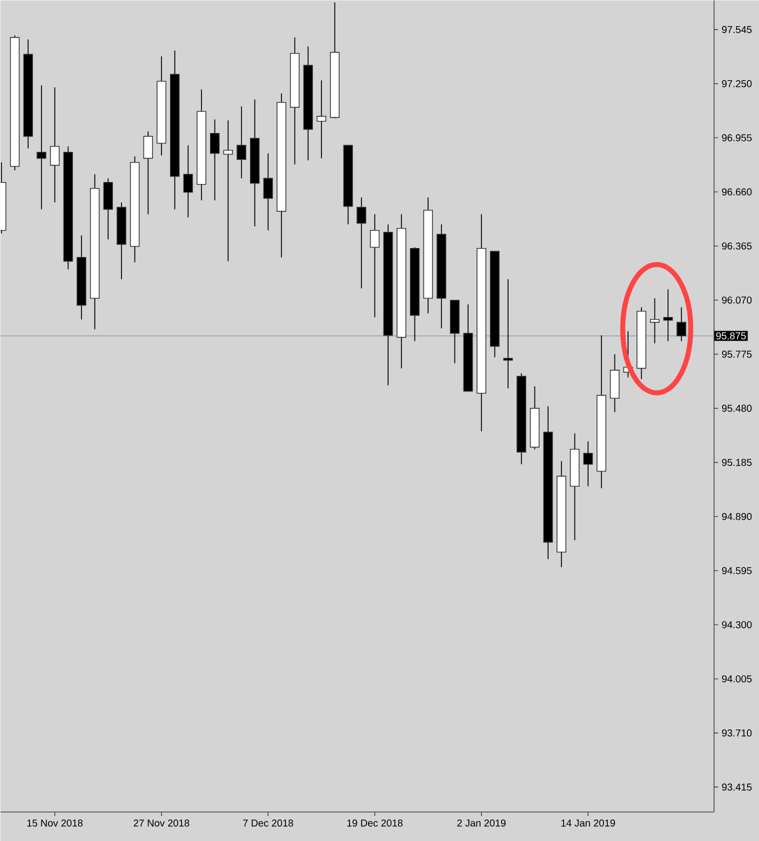 This screenshot has width=759, height=841. What do you see at coordinates (737, 516) in the screenshot?
I see `y-tick-label: 94.890` at bounding box center [737, 516].